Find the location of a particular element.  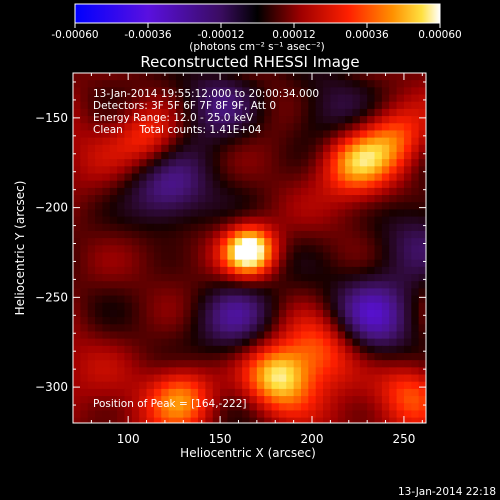

colorbar-tick-label: 0.00060 is located at coordinates (439, 35).